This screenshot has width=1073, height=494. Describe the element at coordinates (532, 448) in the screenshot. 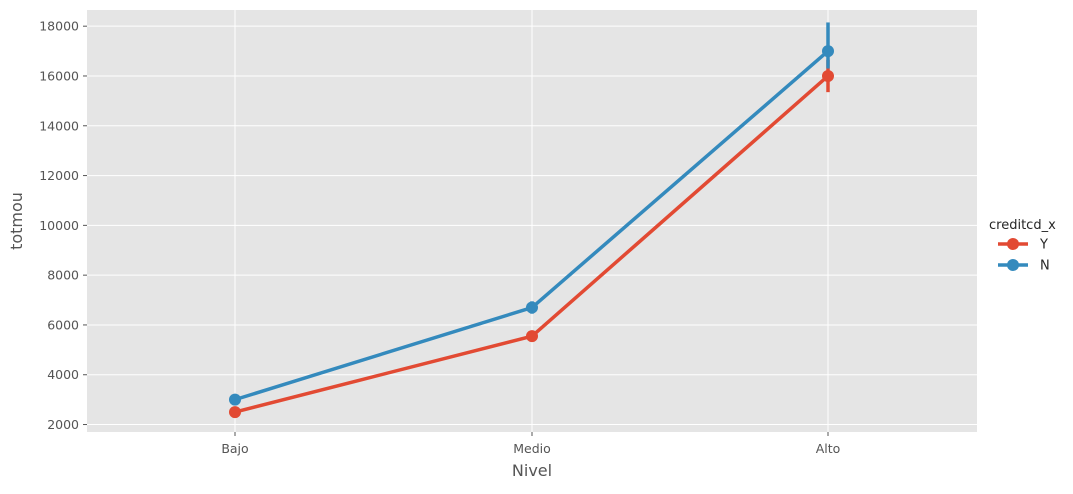

I see `x-tick-label: Medio` at that location.